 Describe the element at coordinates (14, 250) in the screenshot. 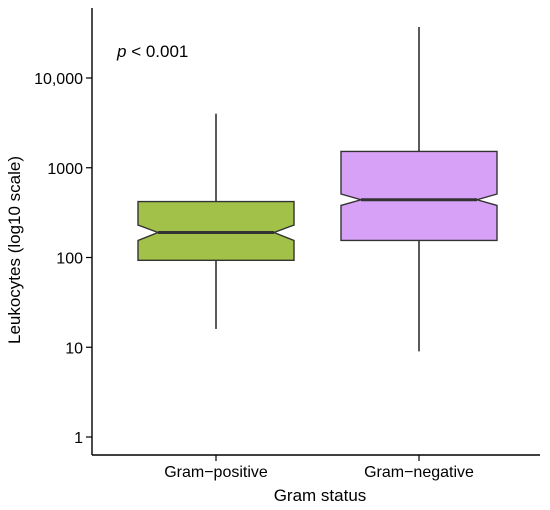

I see `y-axis-title: Leukocytes (log10 scale)` at that location.